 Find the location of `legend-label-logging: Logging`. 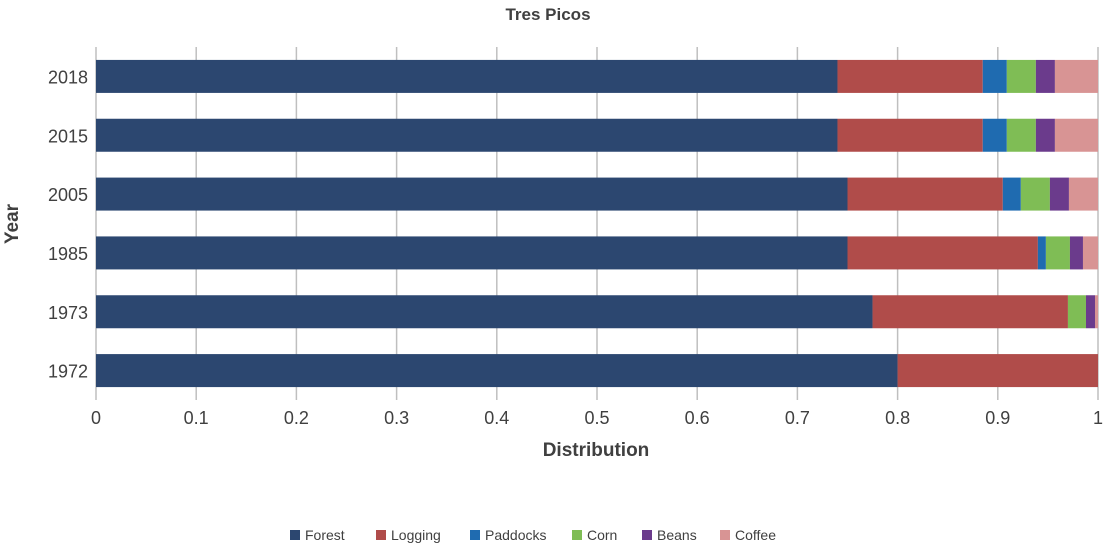

legend-label-logging: Logging is located at coordinates (416, 535).